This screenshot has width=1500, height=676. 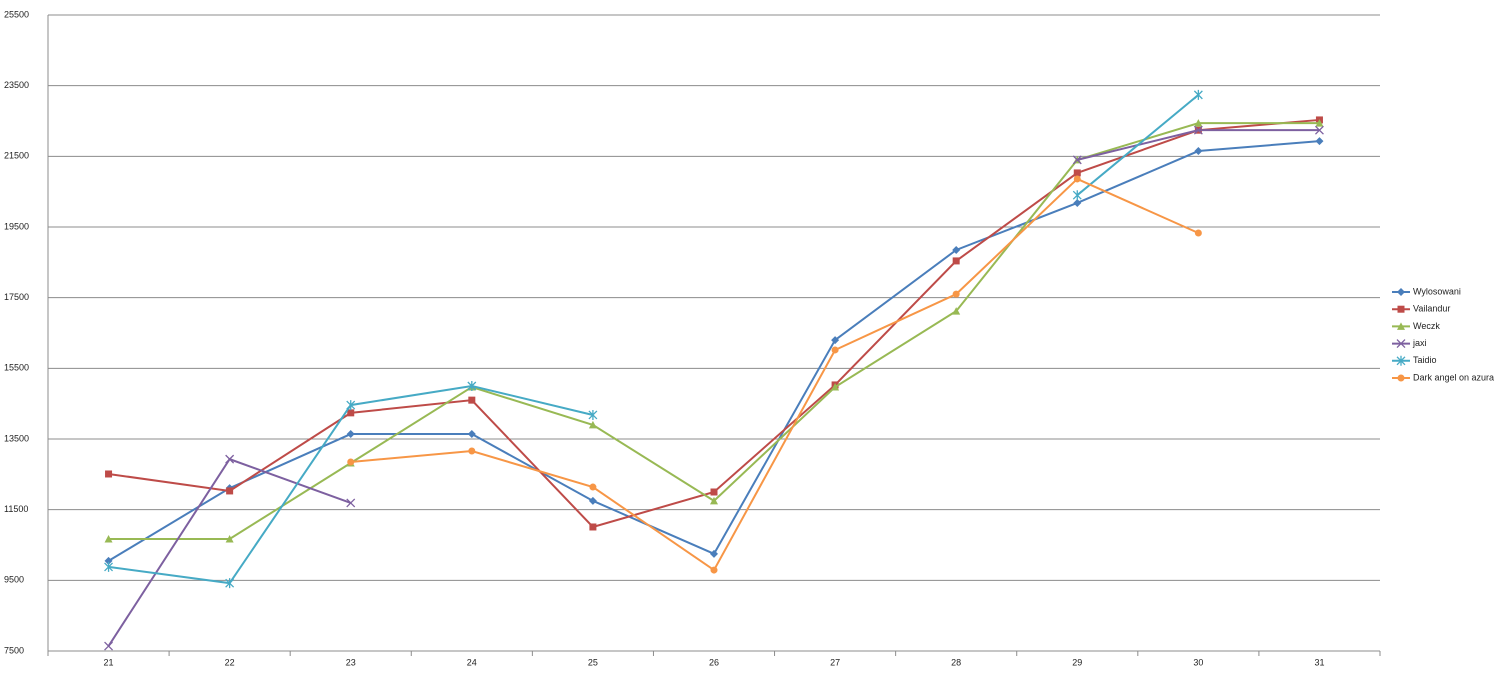 I want to click on x-tick-label: 25, so click(x=593, y=662).